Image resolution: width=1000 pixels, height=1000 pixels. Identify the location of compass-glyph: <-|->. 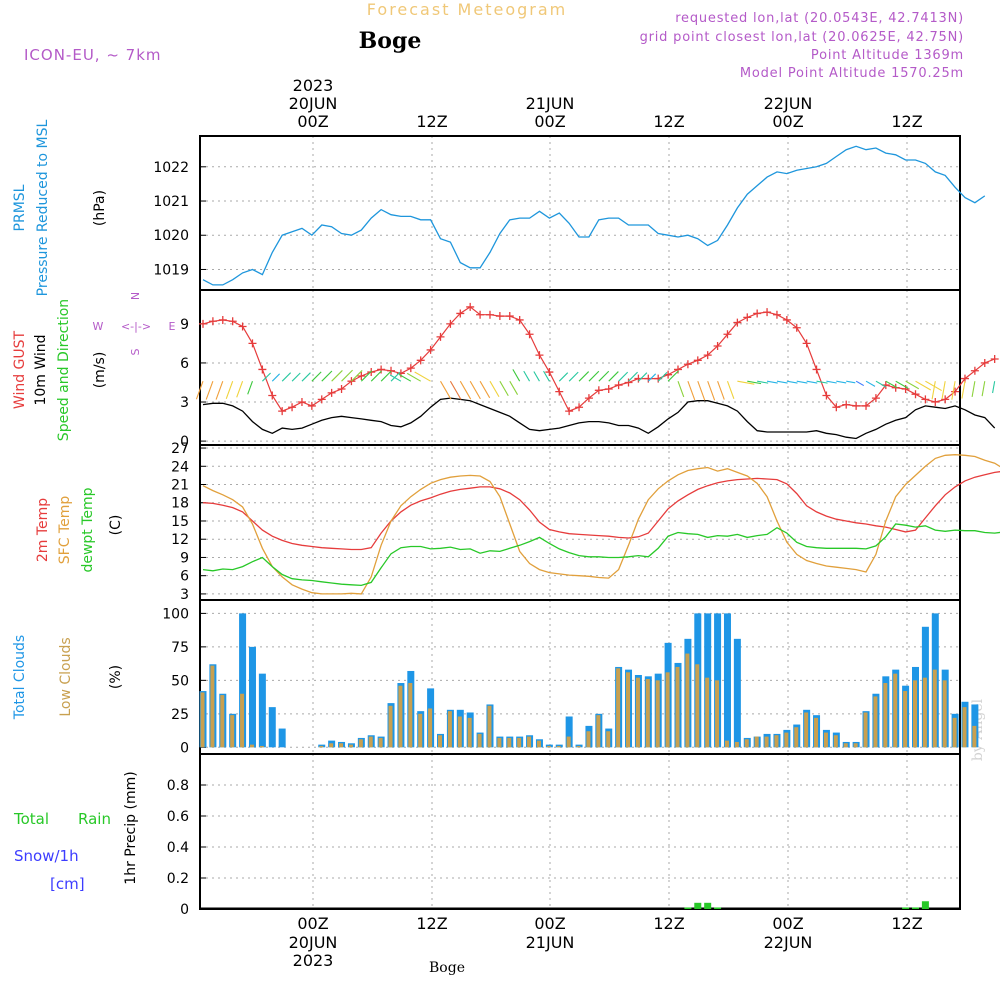
(136, 326).